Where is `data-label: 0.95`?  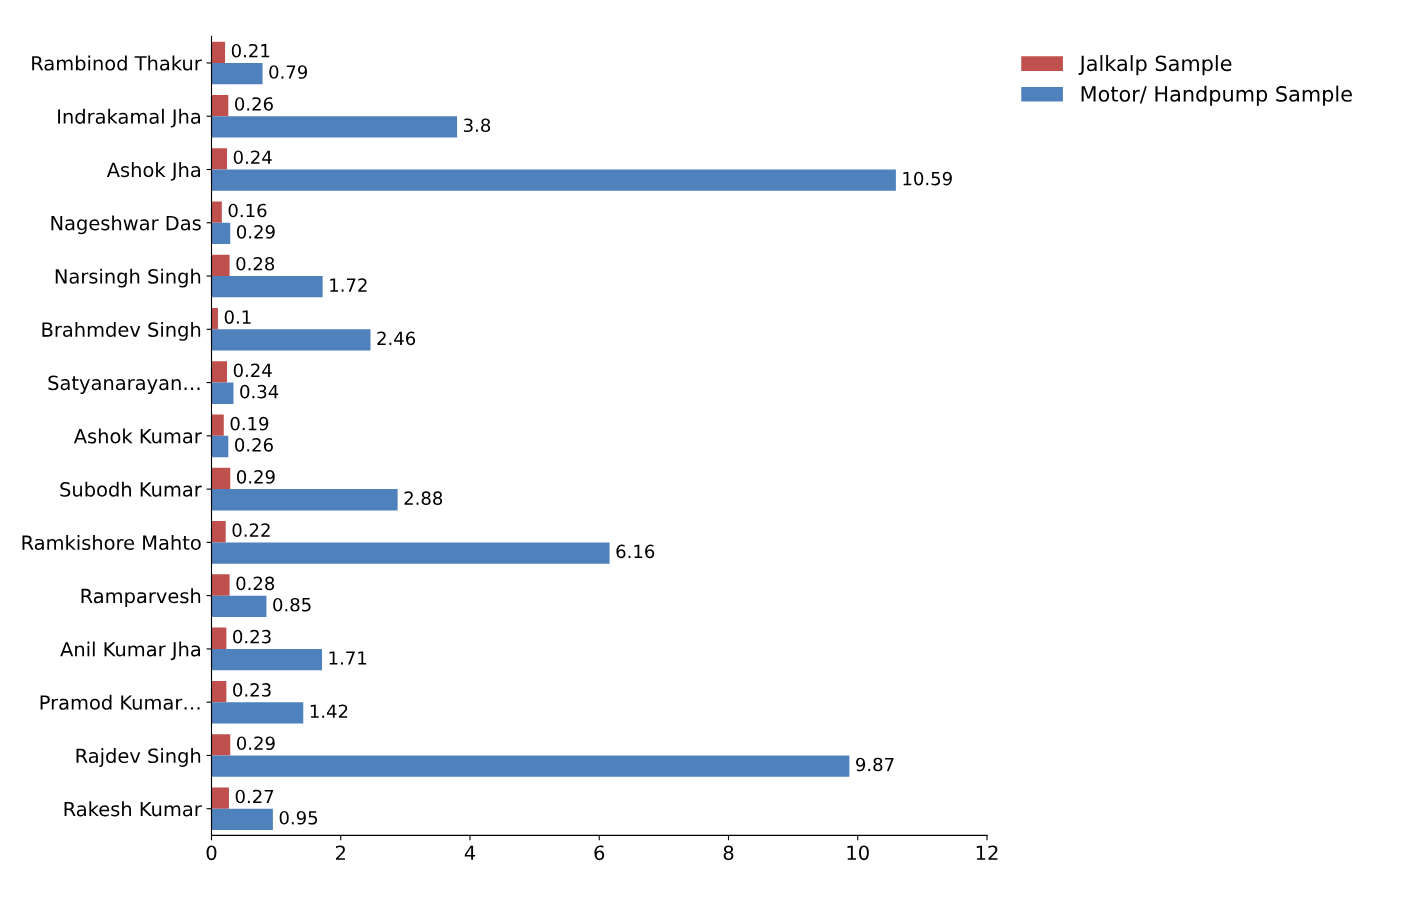
data-label: 0.95 is located at coordinates (298, 817).